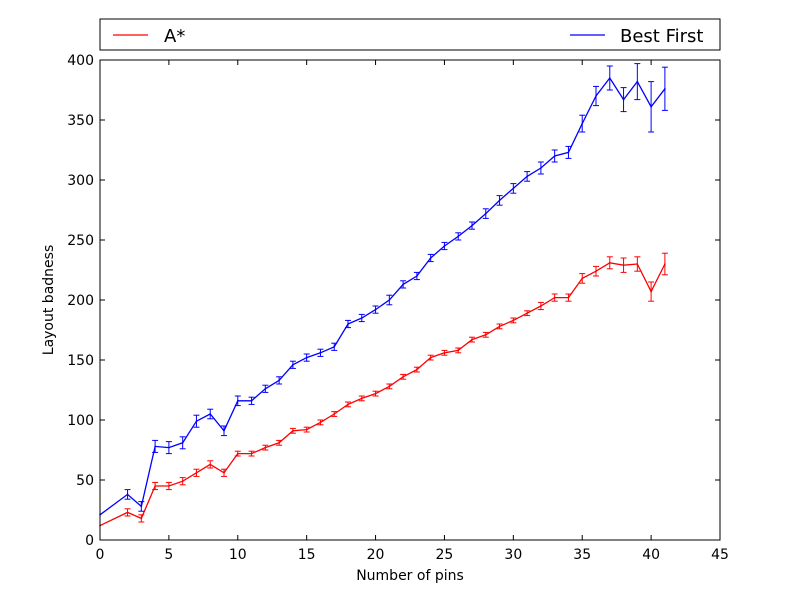 The width and height of the screenshot is (800, 600). Describe the element at coordinates (238, 555) in the screenshot. I see `x-tick-label: 10` at that location.